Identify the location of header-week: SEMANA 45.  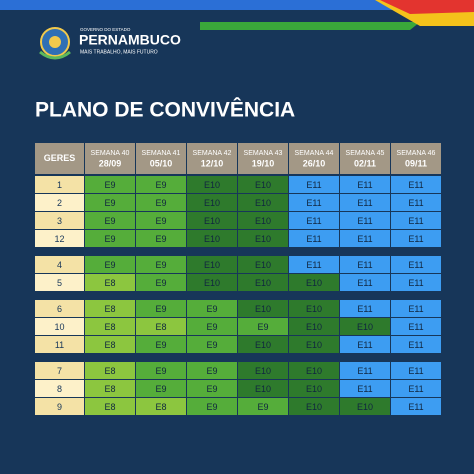
(365, 153).